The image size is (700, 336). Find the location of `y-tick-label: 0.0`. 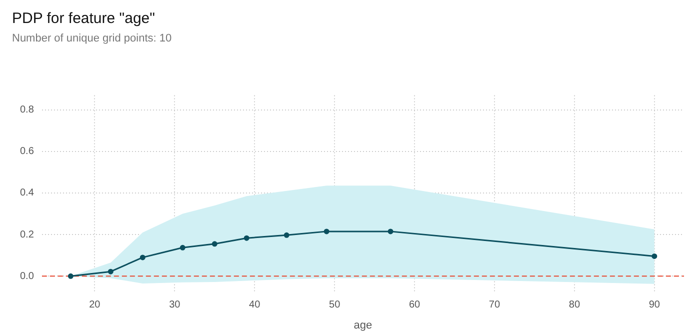

y-tick-label: 0.0 is located at coordinates (27, 276).